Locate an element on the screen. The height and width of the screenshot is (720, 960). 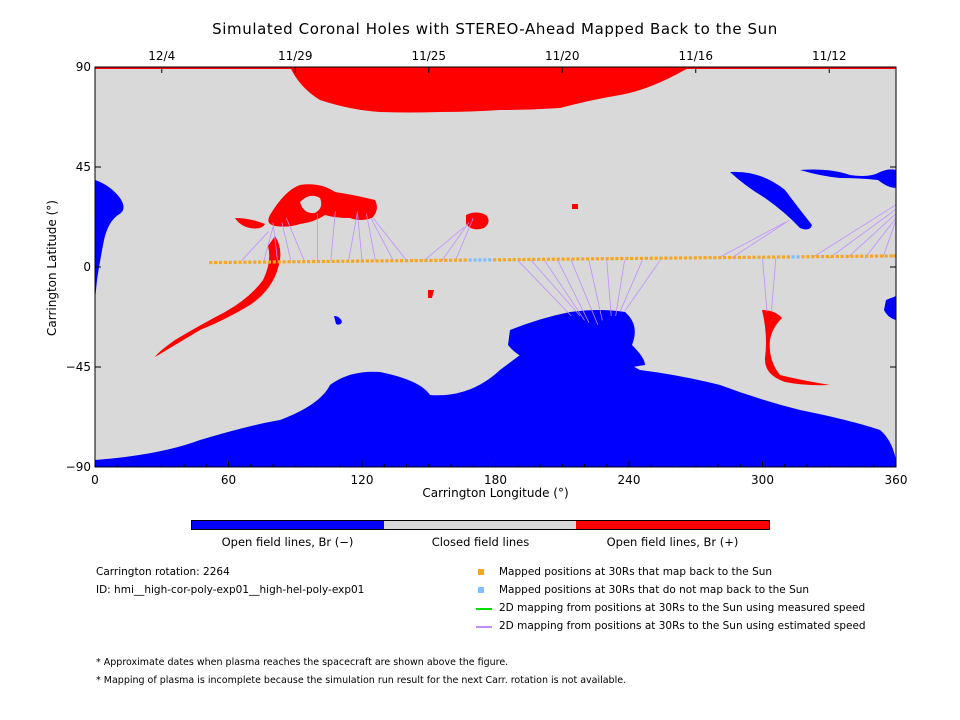
x-tick-label: 300 is located at coordinates (762, 480).